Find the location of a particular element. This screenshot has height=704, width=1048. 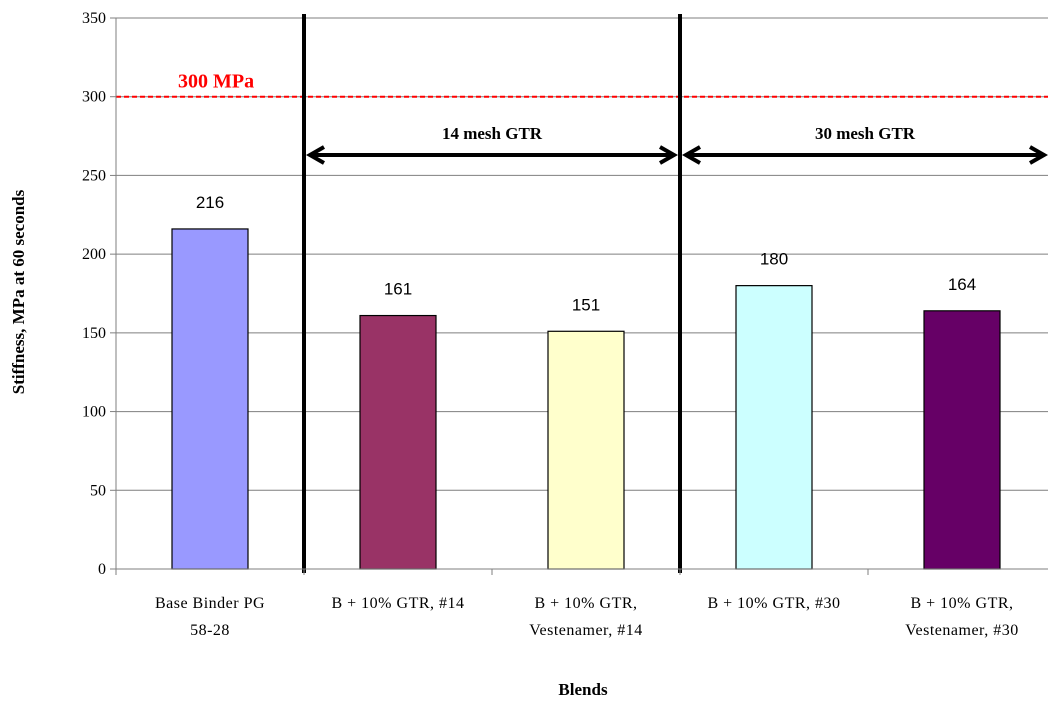

data-label: 180 is located at coordinates (774, 259).